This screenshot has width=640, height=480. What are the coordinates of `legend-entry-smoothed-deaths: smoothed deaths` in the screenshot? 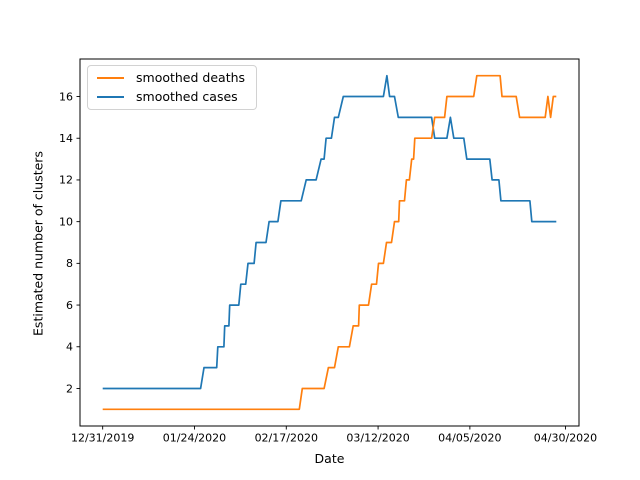 It's located at (172, 77).